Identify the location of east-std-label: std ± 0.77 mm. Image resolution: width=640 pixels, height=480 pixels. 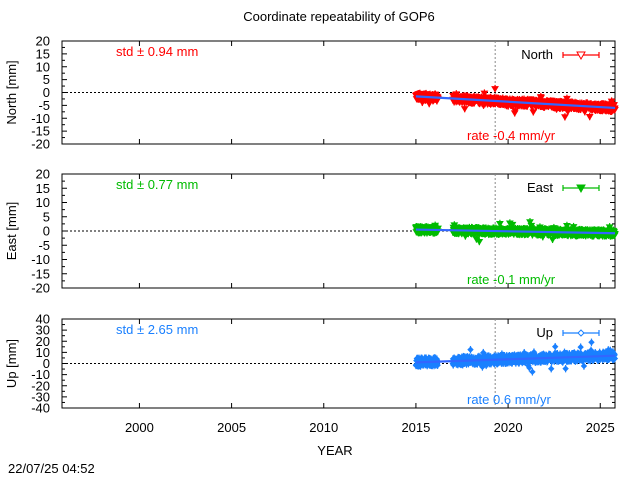
(157, 184).